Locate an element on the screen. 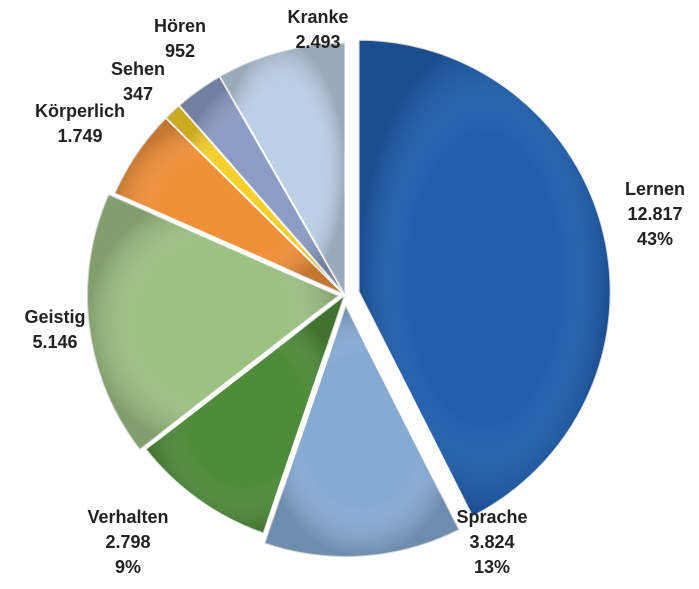 Image resolution: width=699 pixels, height=589 pixels. data-label: Kranke is located at coordinates (317, 17).